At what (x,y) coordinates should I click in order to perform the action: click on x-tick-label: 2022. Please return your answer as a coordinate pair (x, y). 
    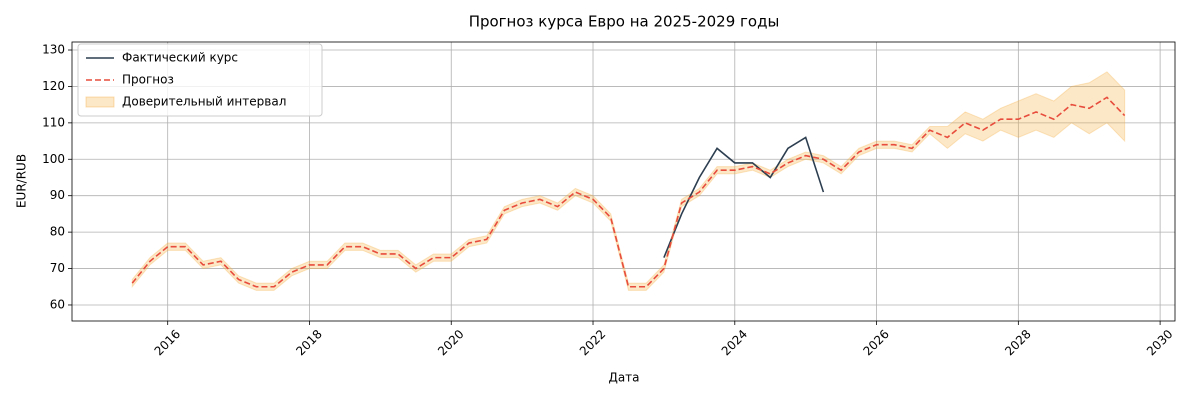
    Looking at the image, I should click on (592, 342).